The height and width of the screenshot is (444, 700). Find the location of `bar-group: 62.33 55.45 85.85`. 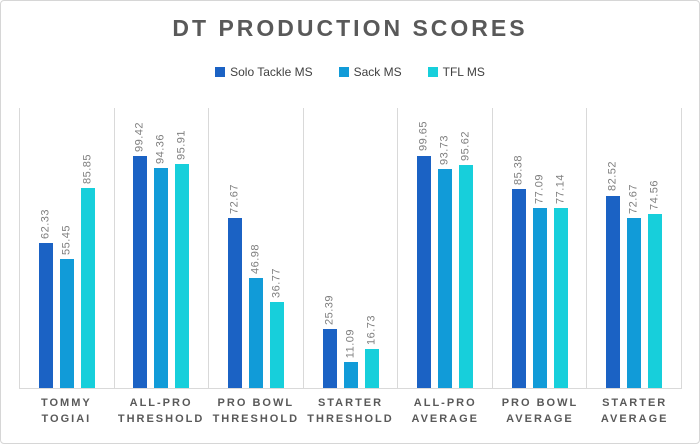

bar-group: 62.33 55.45 85.85 is located at coordinates (66, 248).